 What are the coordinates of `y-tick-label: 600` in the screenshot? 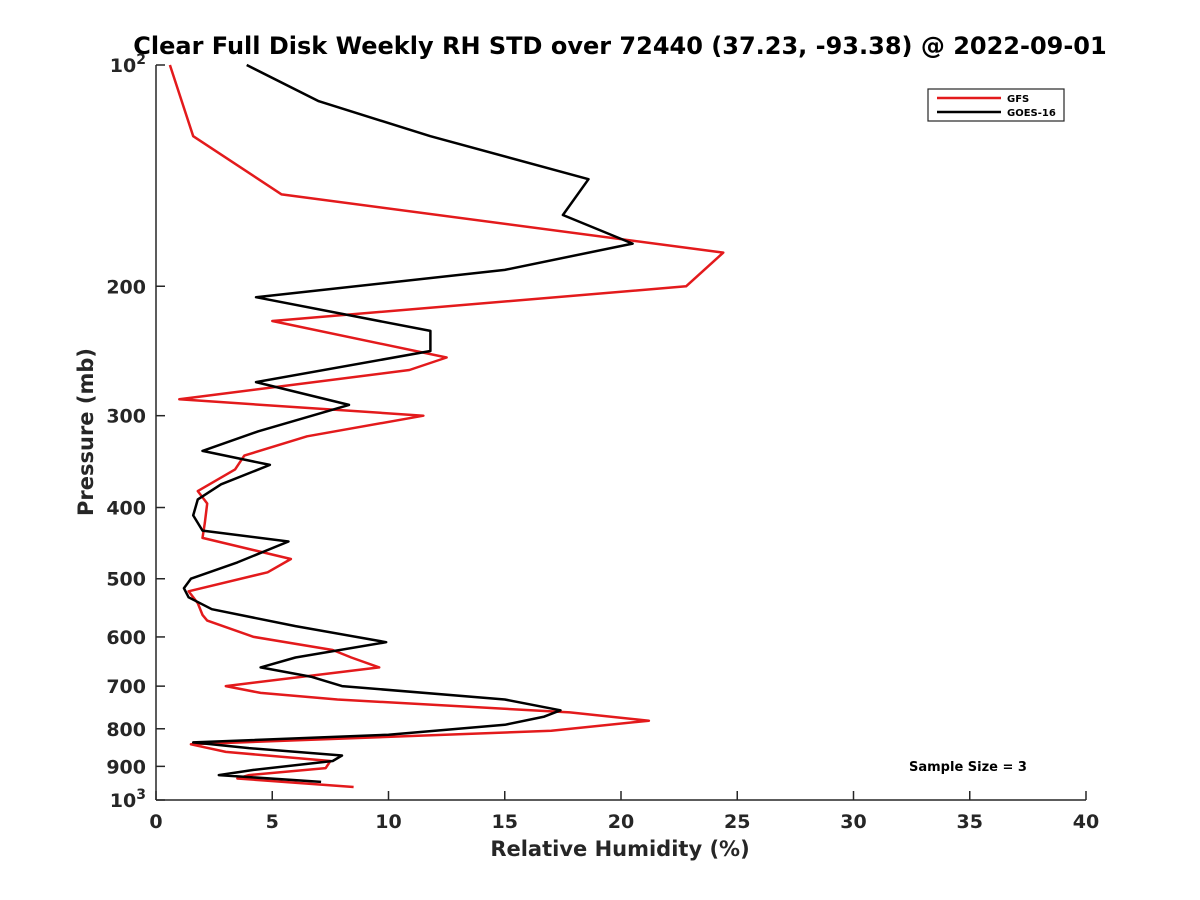 It's located at (126, 638).